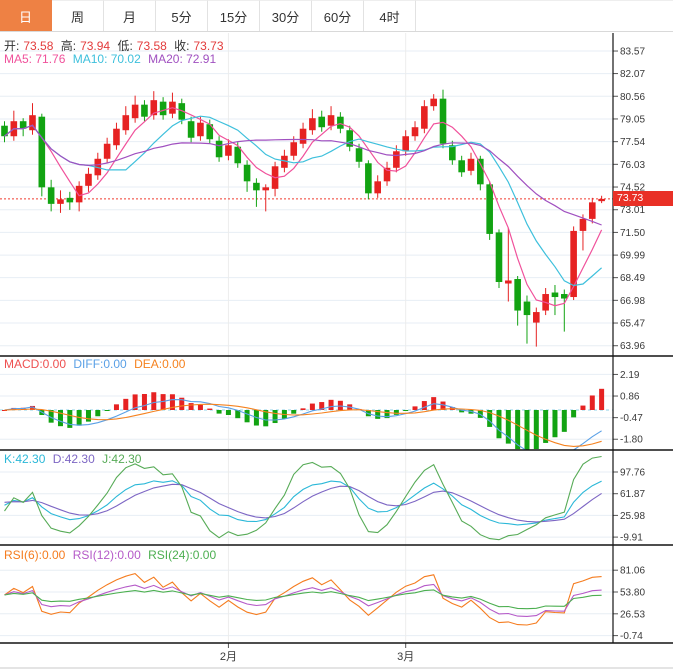 The width and height of the screenshot is (673, 669). I want to click on svg-text: 97.76, so click(632, 473).